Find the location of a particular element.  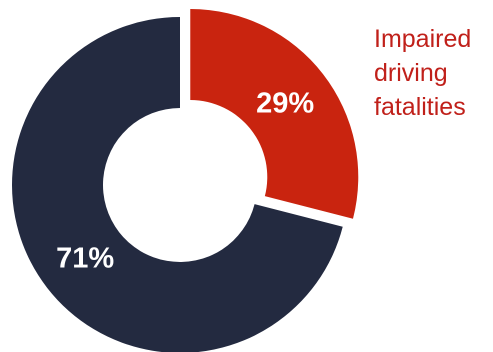

slice-annotation: Impaired driving fatalities is located at coordinates (431, 73).